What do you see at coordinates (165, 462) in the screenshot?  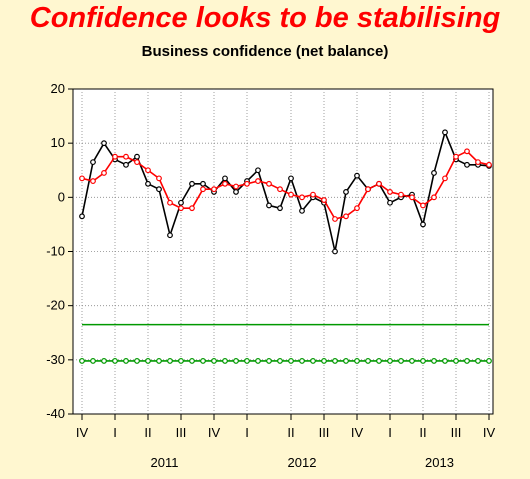 I see `year-label: 2011` at bounding box center [165, 462].